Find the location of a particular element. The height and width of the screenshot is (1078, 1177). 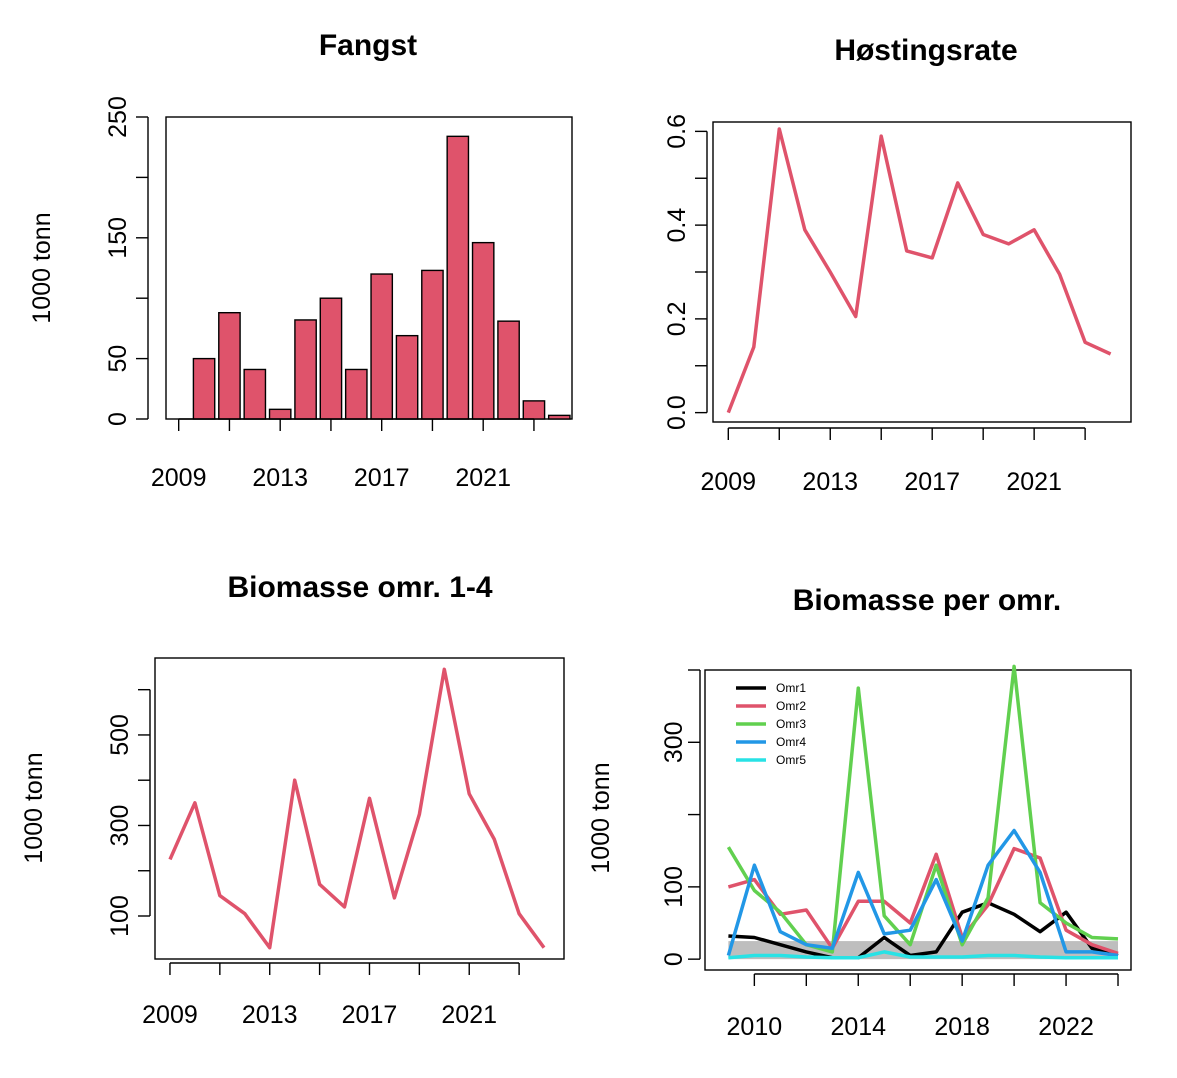

x-tick-label: 2018 is located at coordinates (962, 1027).